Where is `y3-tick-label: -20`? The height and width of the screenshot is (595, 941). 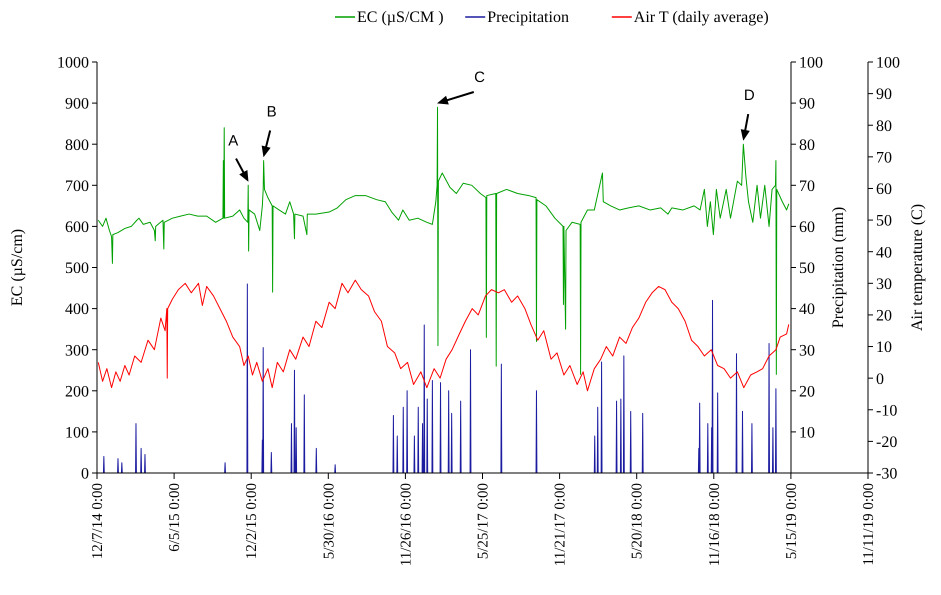
y3-tick-label: -20 is located at coordinates (887, 442).